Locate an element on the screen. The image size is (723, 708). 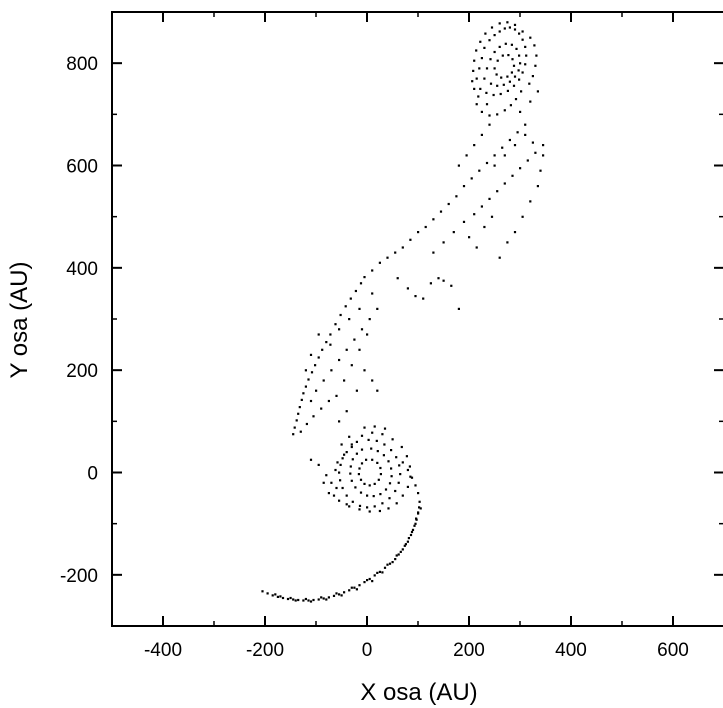
x-tick-label: 600 is located at coordinates (673, 650).